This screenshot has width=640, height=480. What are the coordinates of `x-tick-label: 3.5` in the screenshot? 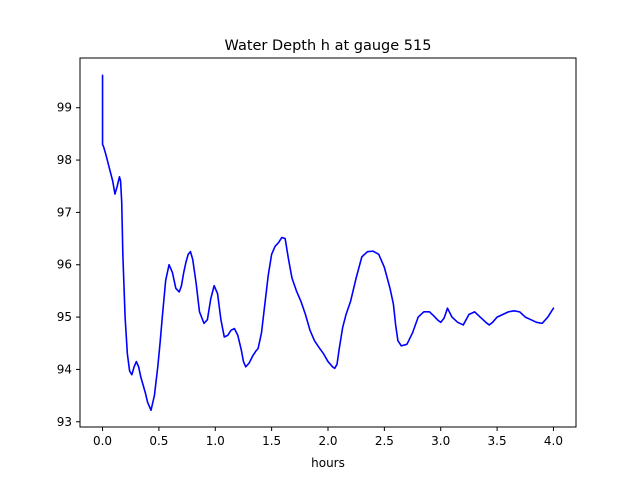 It's located at (497, 441).